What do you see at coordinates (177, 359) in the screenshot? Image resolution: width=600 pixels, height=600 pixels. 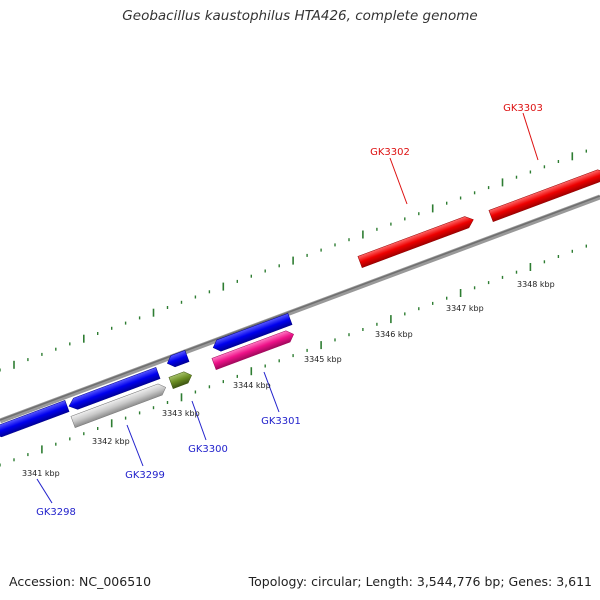 I see `gene-gk3300a-arrow` at bounding box center [177, 359].